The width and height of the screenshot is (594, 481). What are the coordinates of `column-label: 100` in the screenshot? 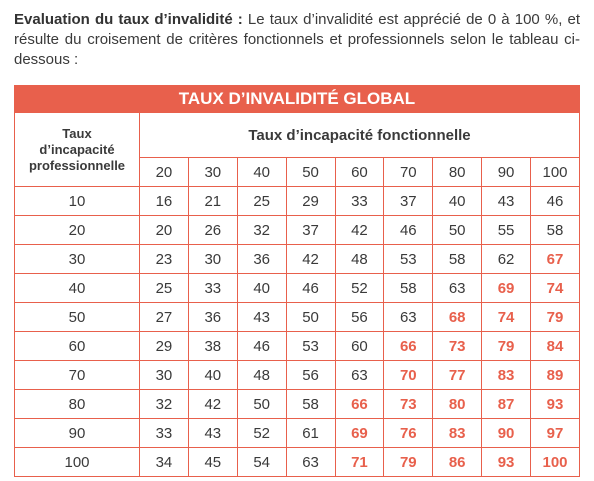 It's located at (555, 172).